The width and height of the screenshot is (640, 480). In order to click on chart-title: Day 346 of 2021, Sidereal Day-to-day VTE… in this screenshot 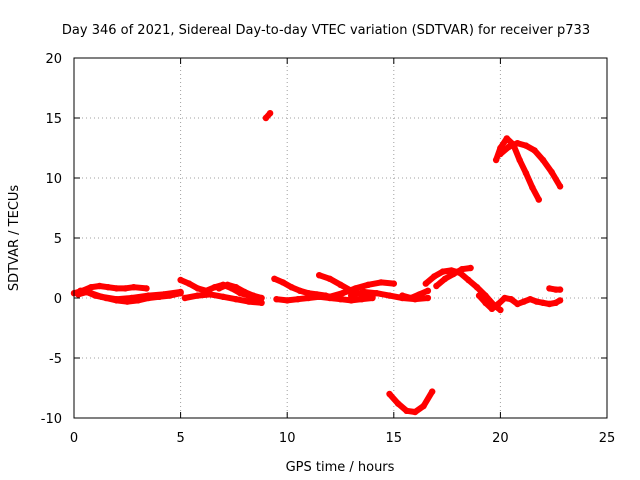, I will do `click(326, 30)`.